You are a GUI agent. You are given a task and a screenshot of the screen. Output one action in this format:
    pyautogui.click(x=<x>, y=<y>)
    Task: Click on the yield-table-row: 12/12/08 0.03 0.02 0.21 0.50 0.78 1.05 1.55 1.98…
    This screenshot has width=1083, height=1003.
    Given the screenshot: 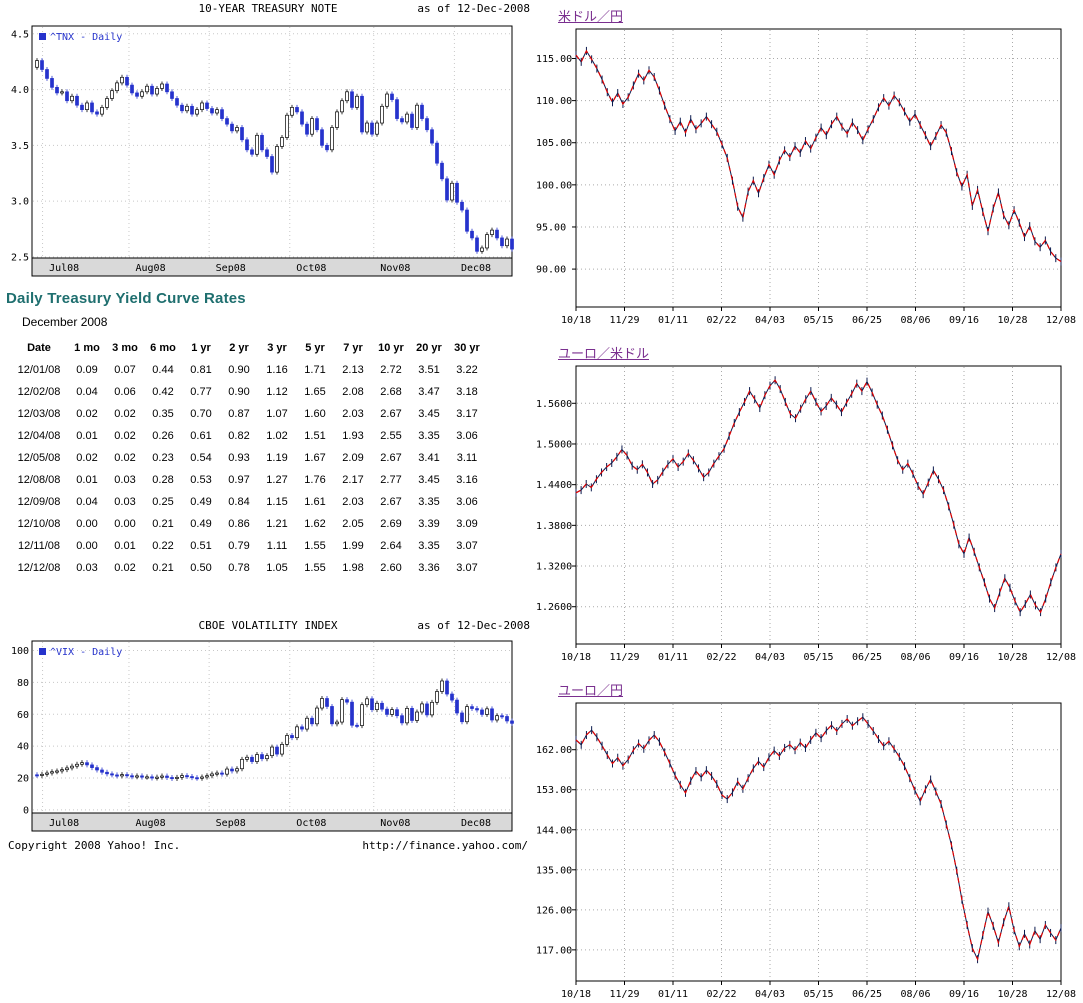 What is the action you would take?
    pyautogui.click(x=248, y=568)
    